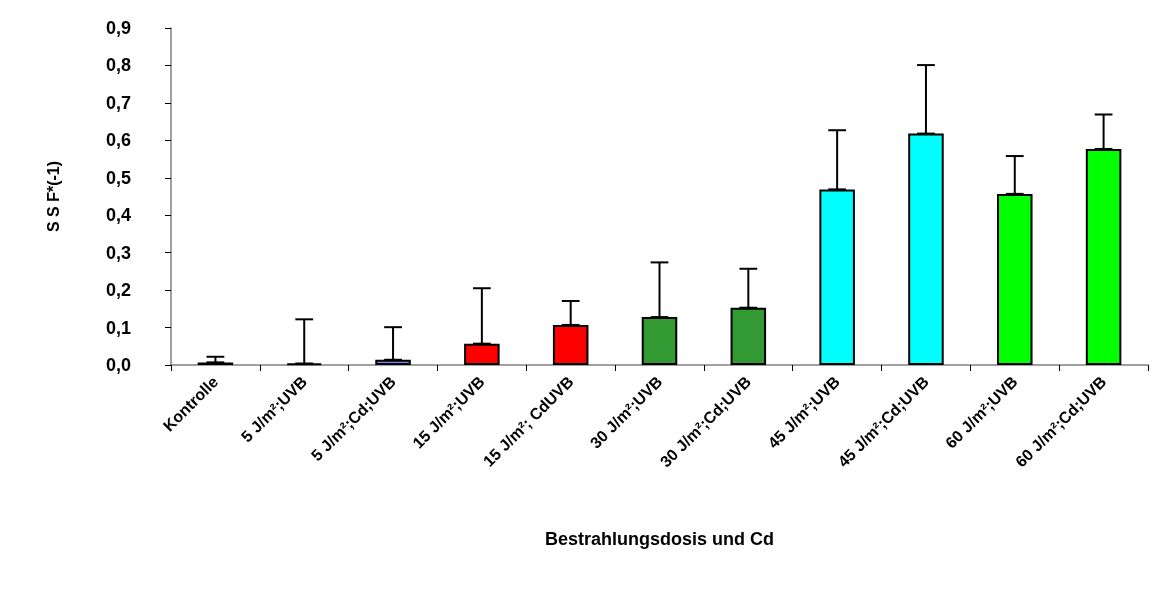  I want to click on y-tick-label: 0,6, so click(118, 140).